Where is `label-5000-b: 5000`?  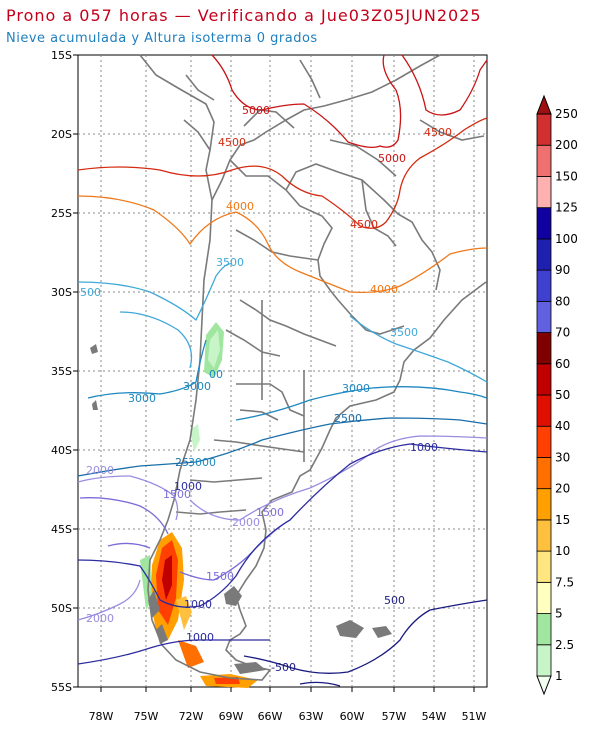 label-5000-b: 5000 is located at coordinates (392, 158).